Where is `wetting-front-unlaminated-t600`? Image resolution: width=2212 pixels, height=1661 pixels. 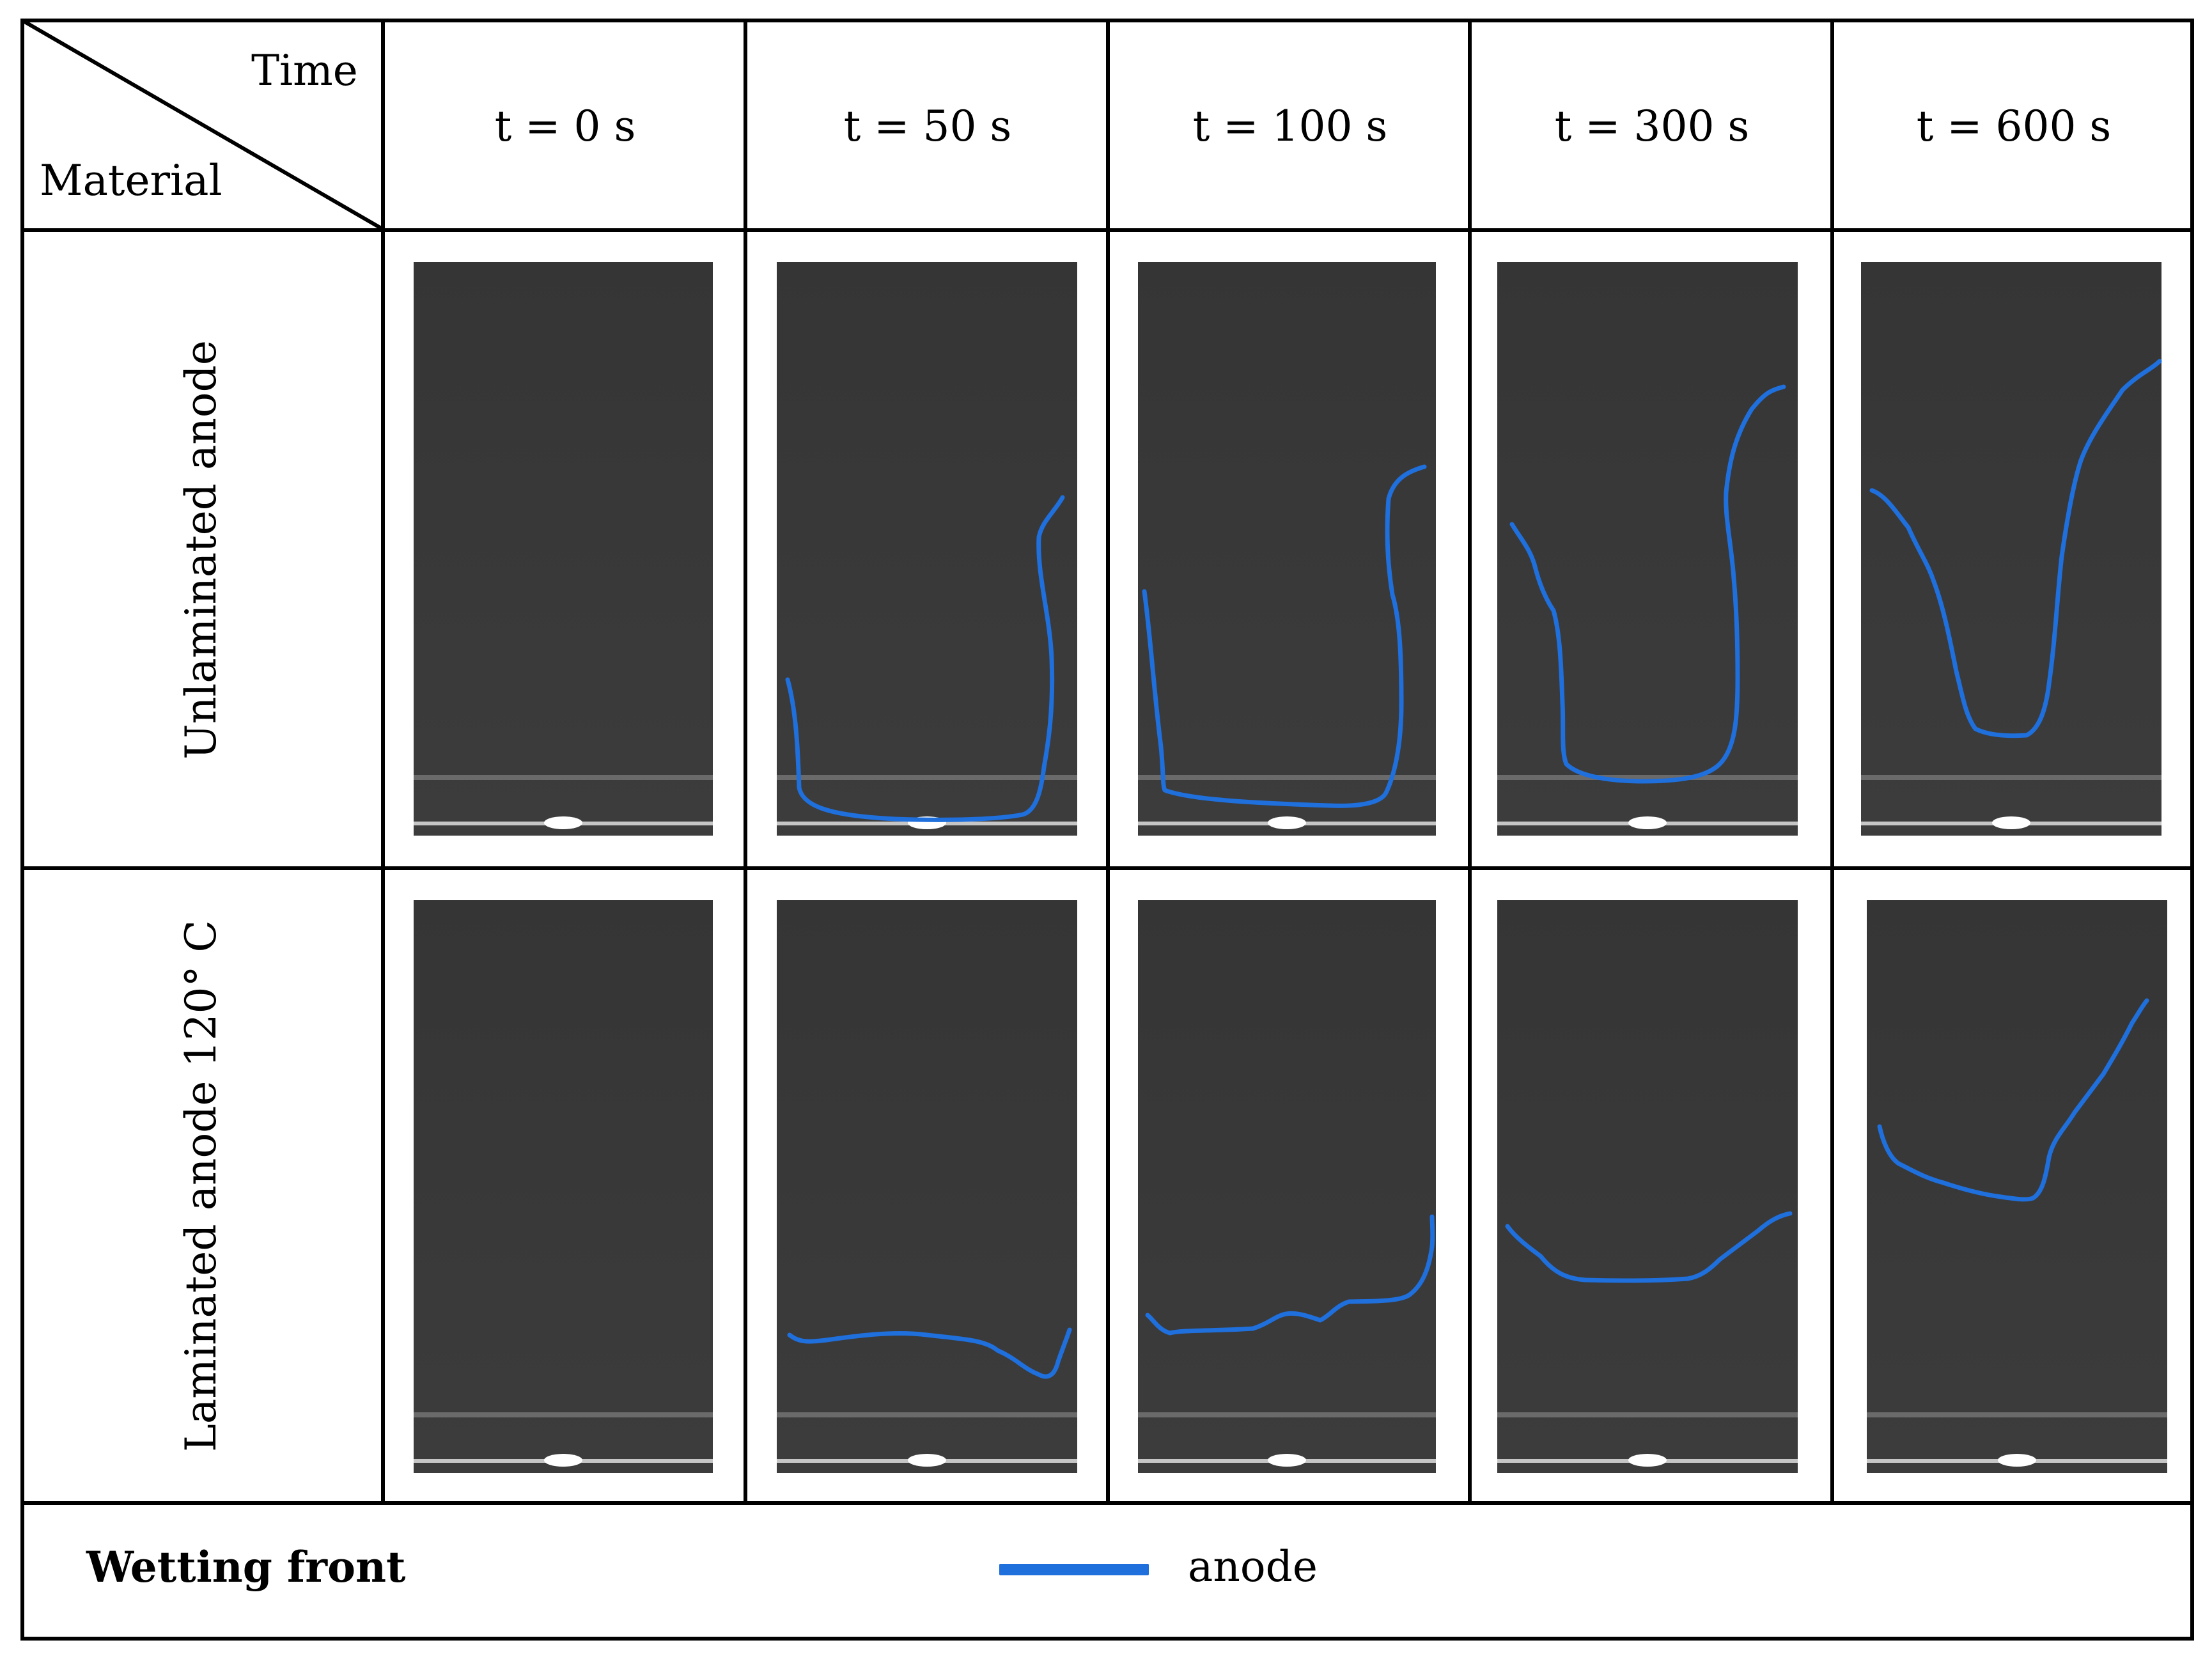 wetting-front-unlaminated-t600 is located at coordinates (2015, 548).